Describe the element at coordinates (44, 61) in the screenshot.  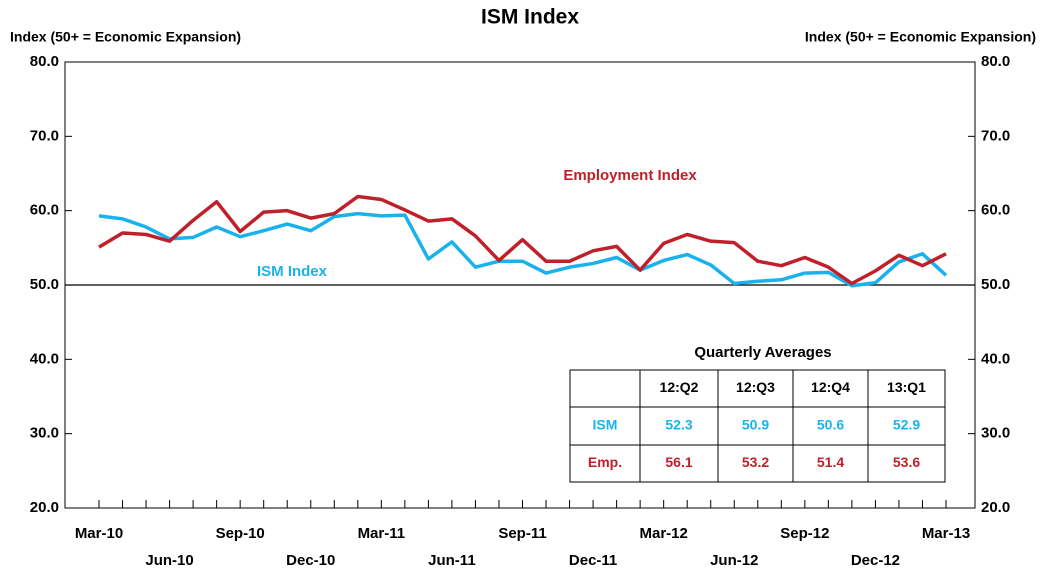
I see `y-tick-label: 80.0` at that location.